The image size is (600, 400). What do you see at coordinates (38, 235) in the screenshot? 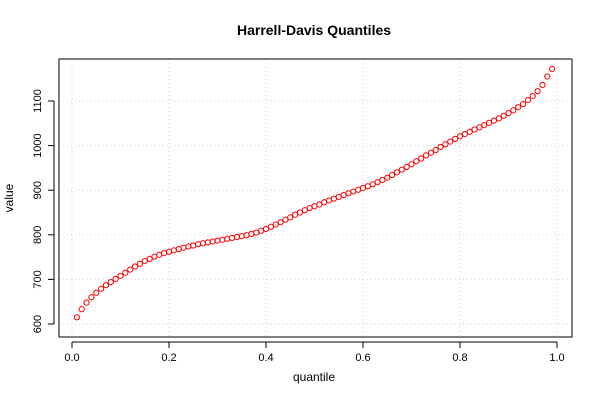
I see `y-tick-label: 800` at bounding box center [38, 235].